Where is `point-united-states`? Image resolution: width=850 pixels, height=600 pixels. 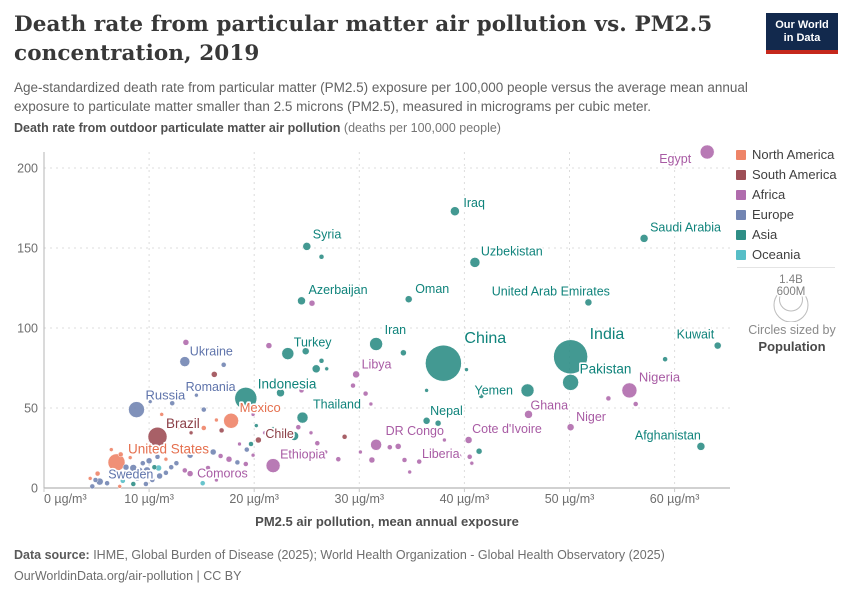 point-united-states is located at coordinates (116, 462).